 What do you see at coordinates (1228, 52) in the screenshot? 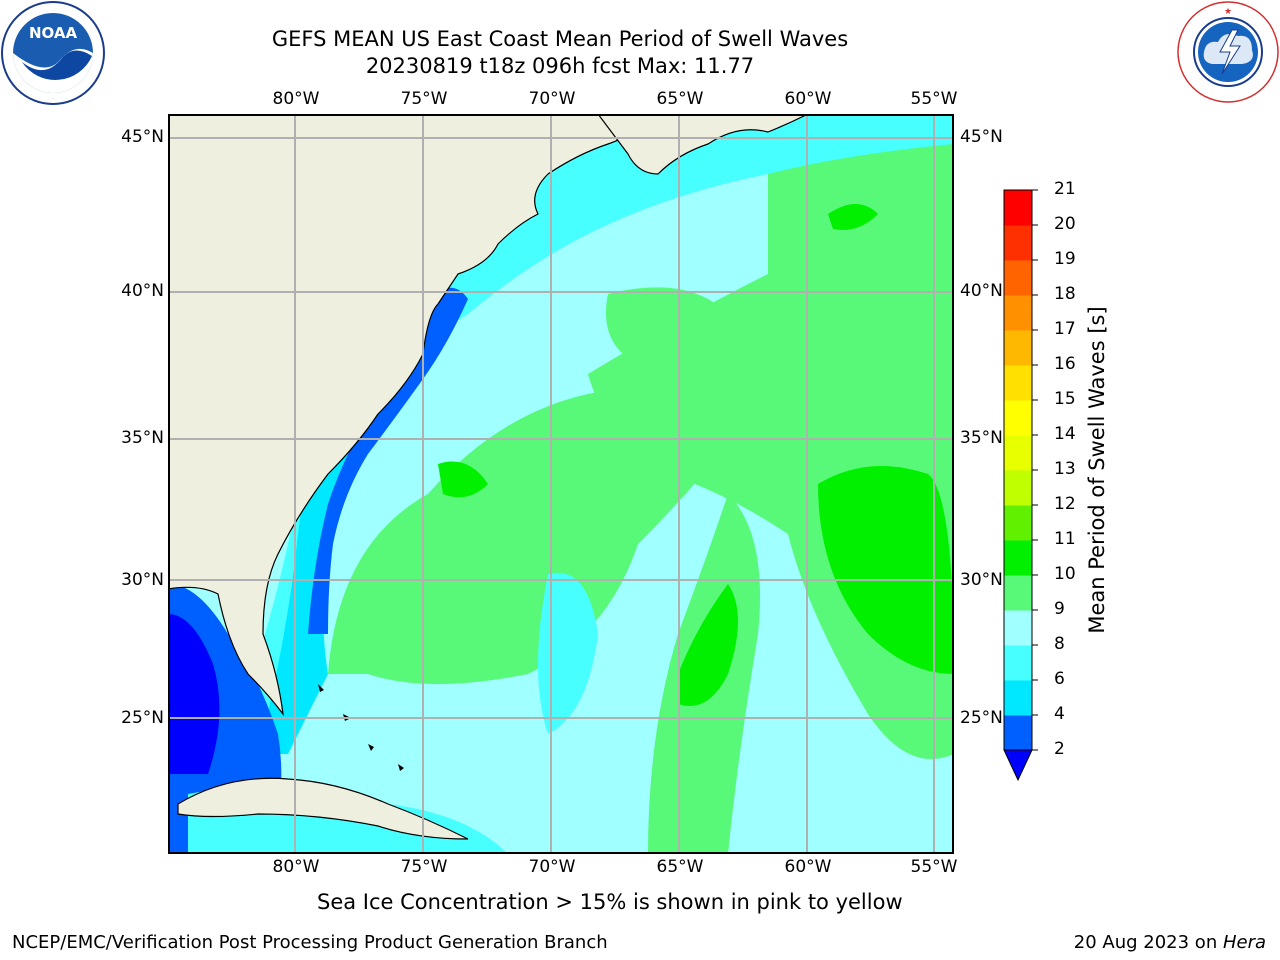
I see `nws-logo: ★` at bounding box center [1228, 52].